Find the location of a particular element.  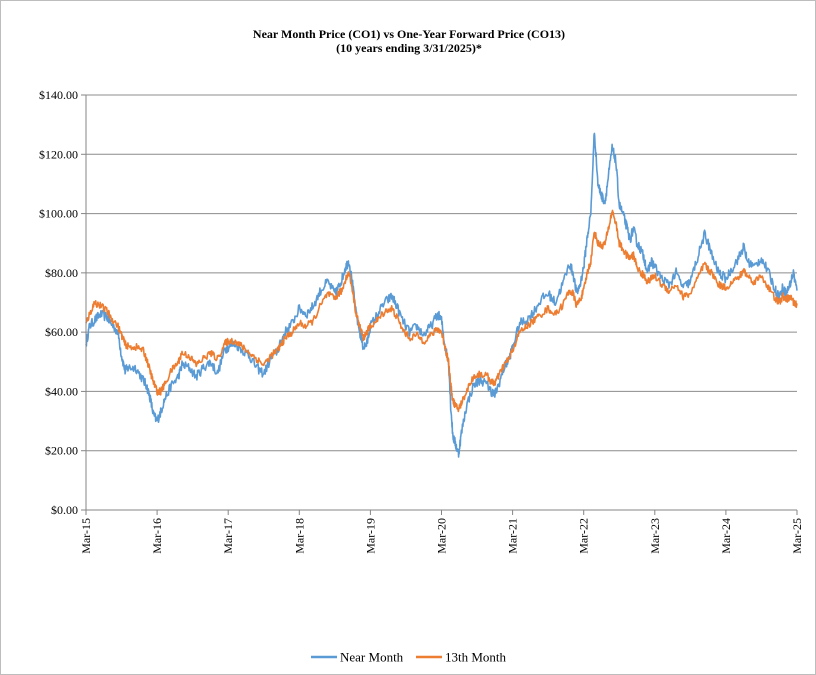

chart-subtitle: (10 years ending 3/31/2025)* is located at coordinates (409, 48).